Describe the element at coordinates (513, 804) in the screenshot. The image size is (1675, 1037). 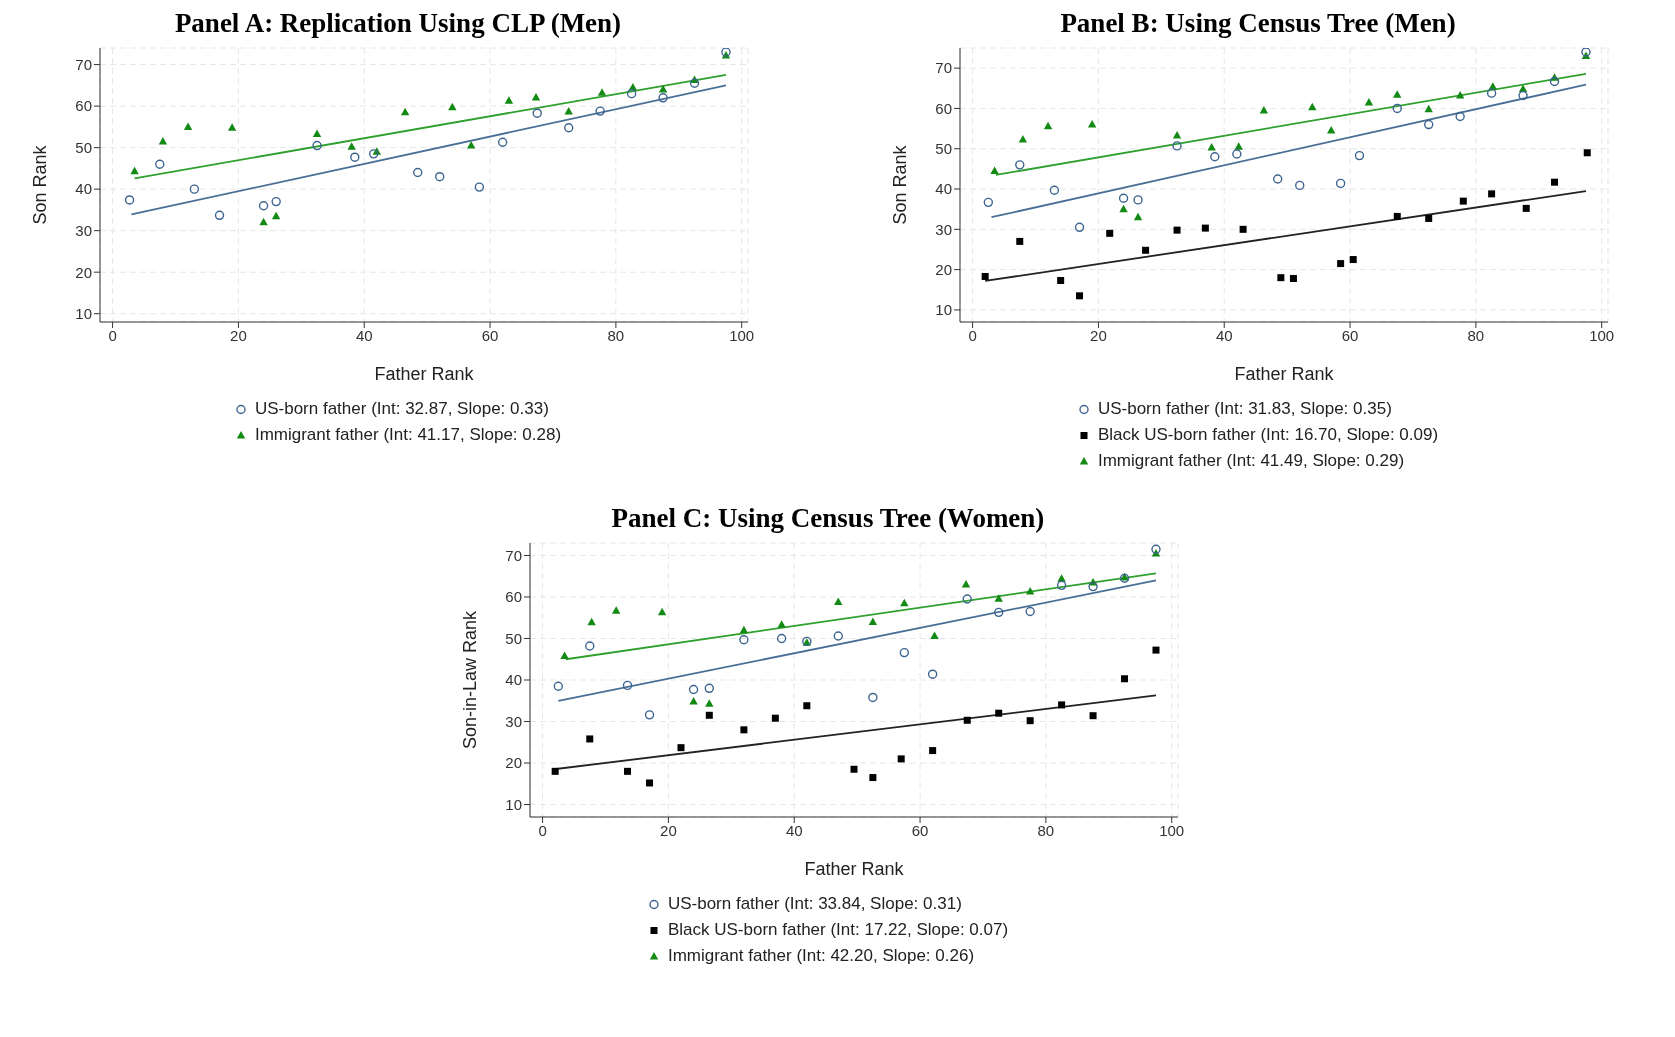
I see `y-tick-label: 10` at that location.